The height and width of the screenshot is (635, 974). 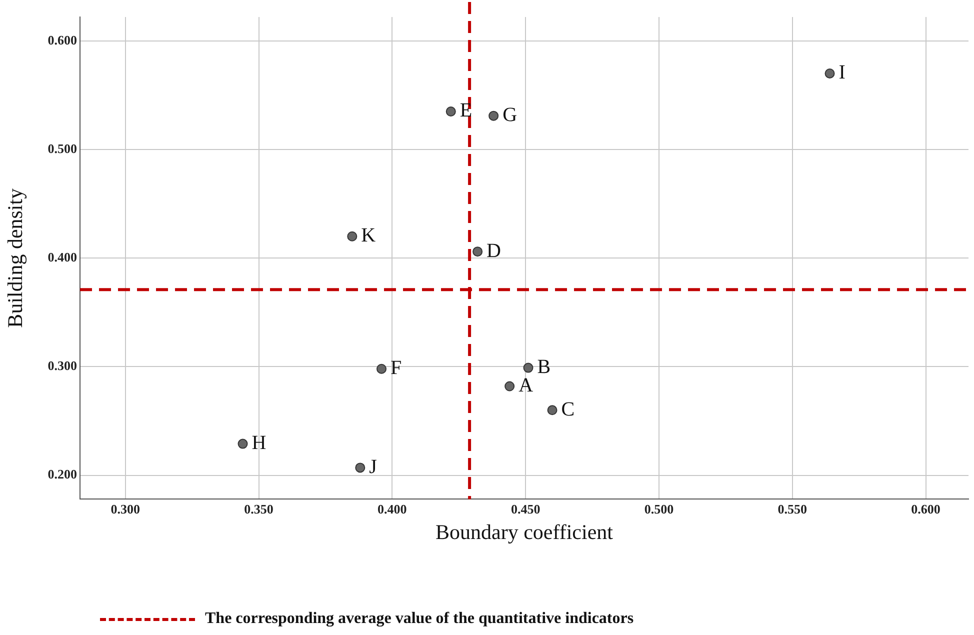 What do you see at coordinates (525, 508) in the screenshot?
I see `x-tick-label: 0.450` at bounding box center [525, 508].